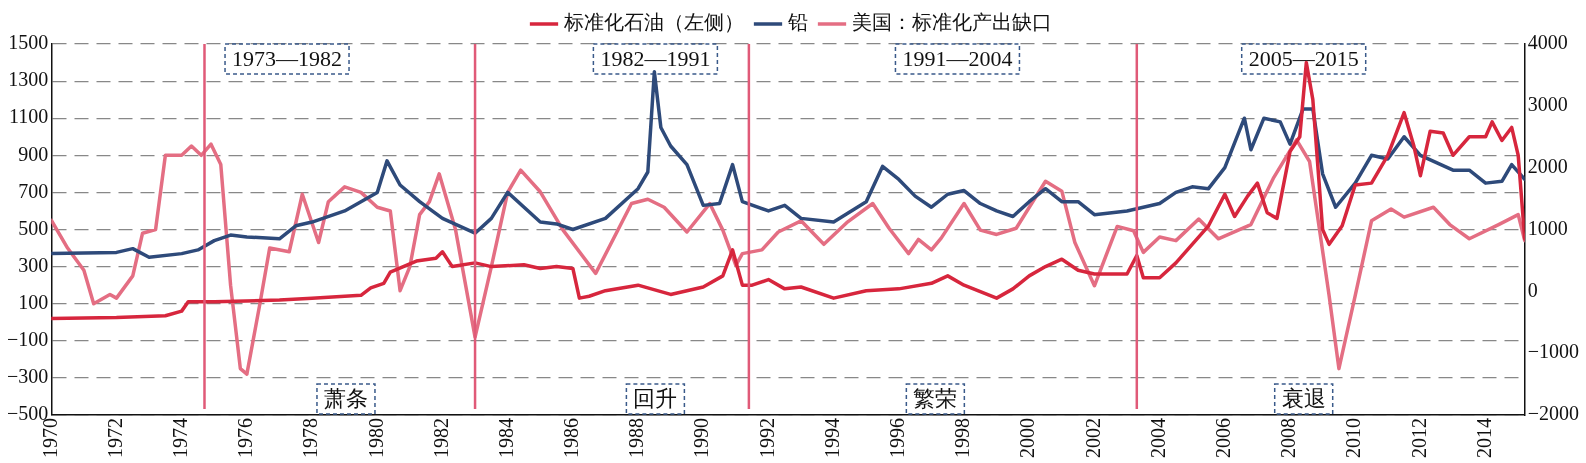 Image resolution: width=1586 pixels, height=463 pixels. I want to click on y-tick-label: 500, so click(33, 227).